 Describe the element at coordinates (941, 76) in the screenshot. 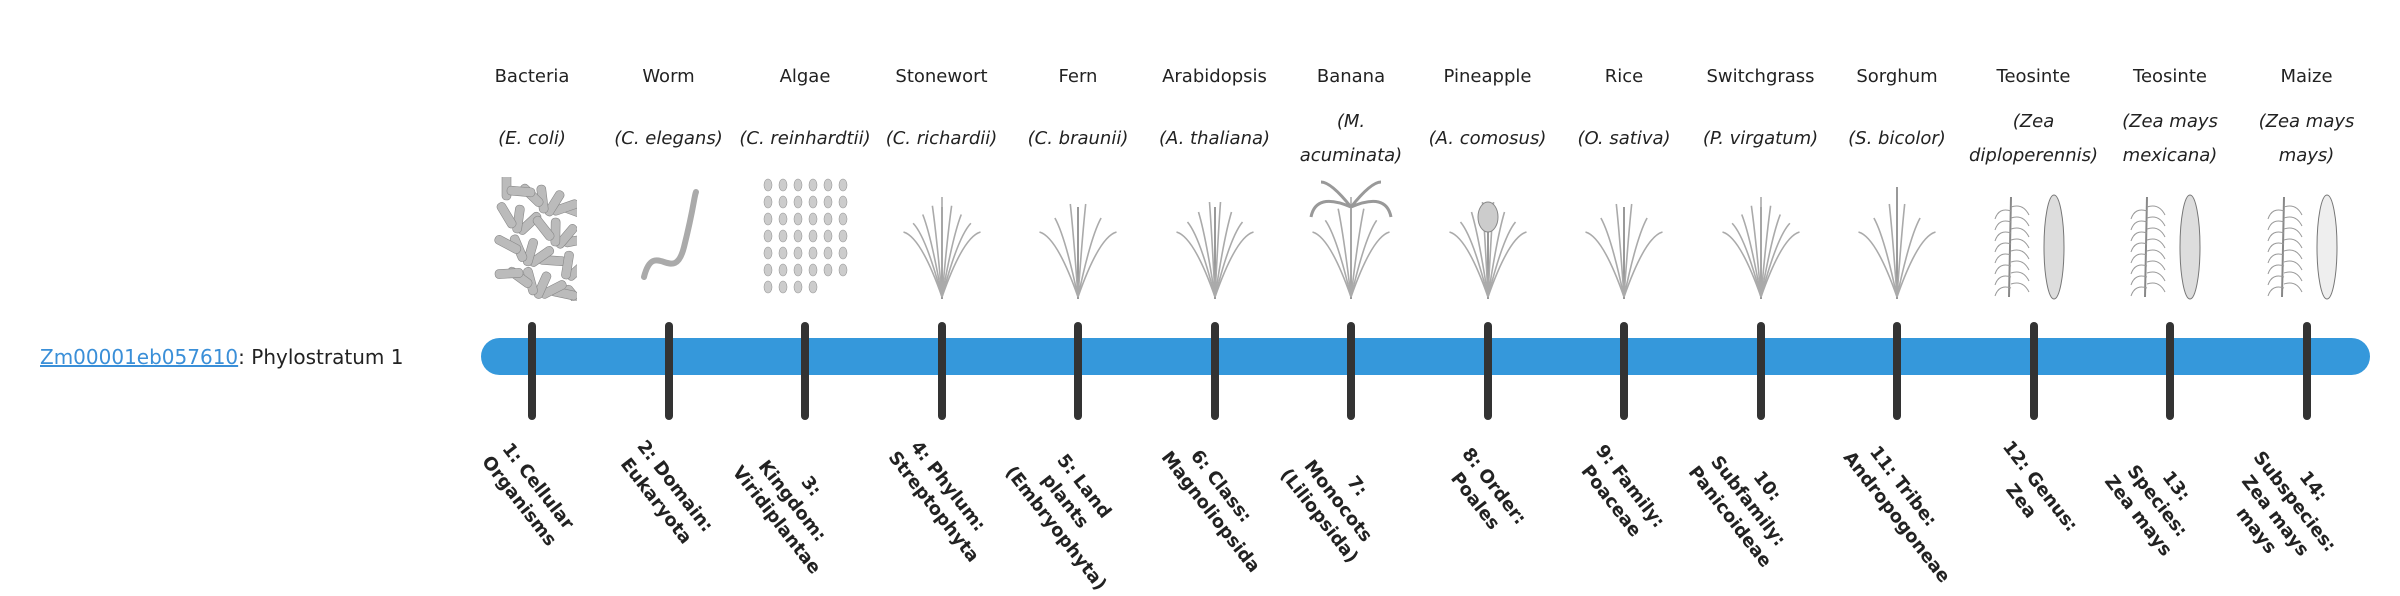

I see `common-name: Stonewort` at that location.